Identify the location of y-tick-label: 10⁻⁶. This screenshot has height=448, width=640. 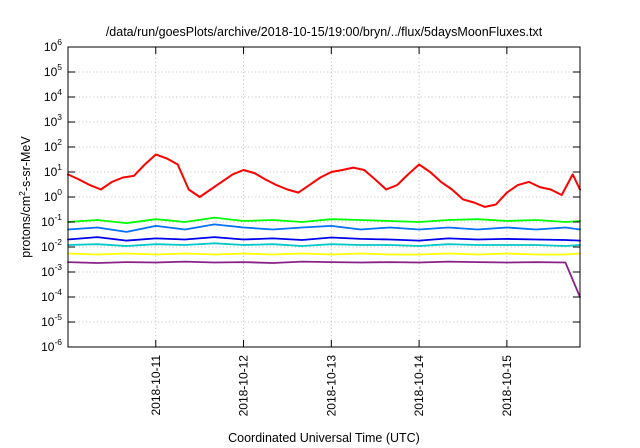
(51, 345).